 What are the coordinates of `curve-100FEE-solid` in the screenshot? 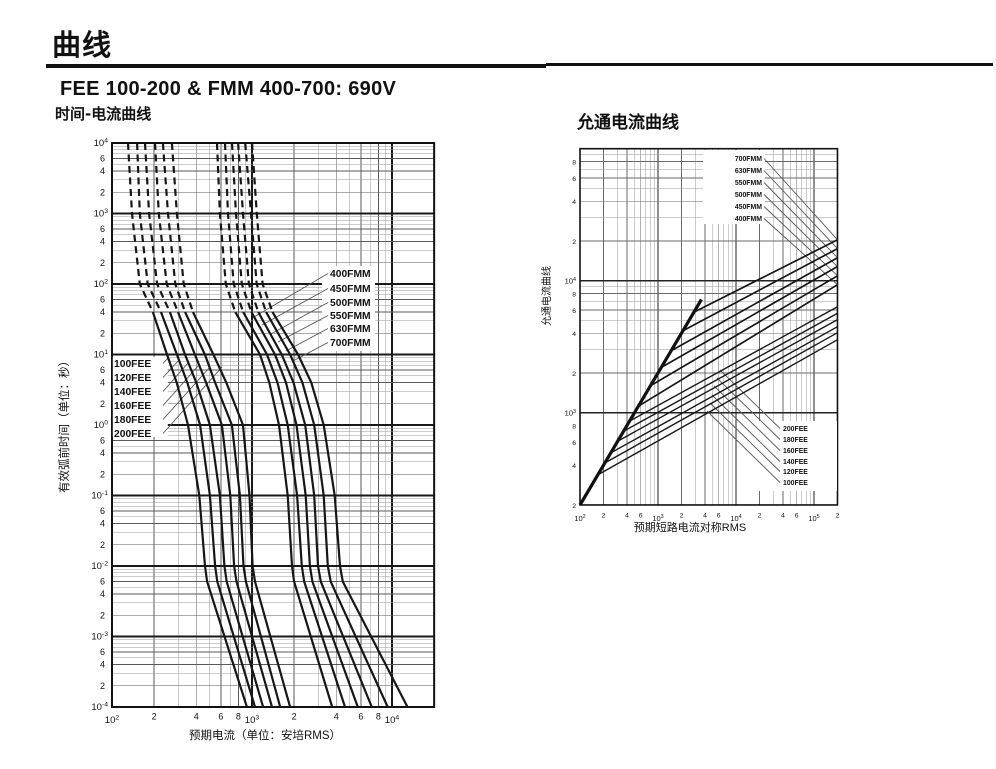 It's located at (199, 509).